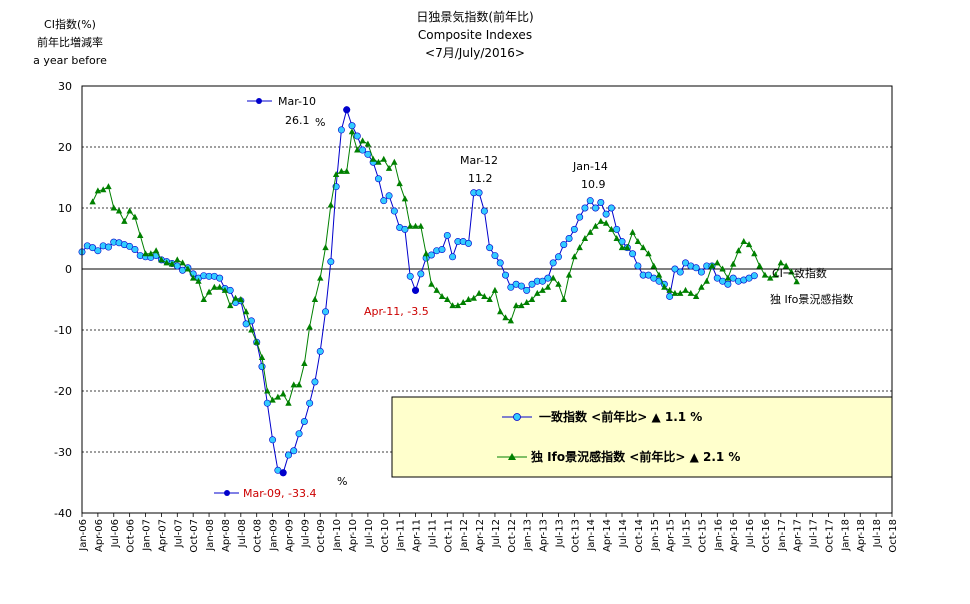 The height and width of the screenshot is (604, 970). I want to click on x-tick-label: Jul-09, so click(305, 533).